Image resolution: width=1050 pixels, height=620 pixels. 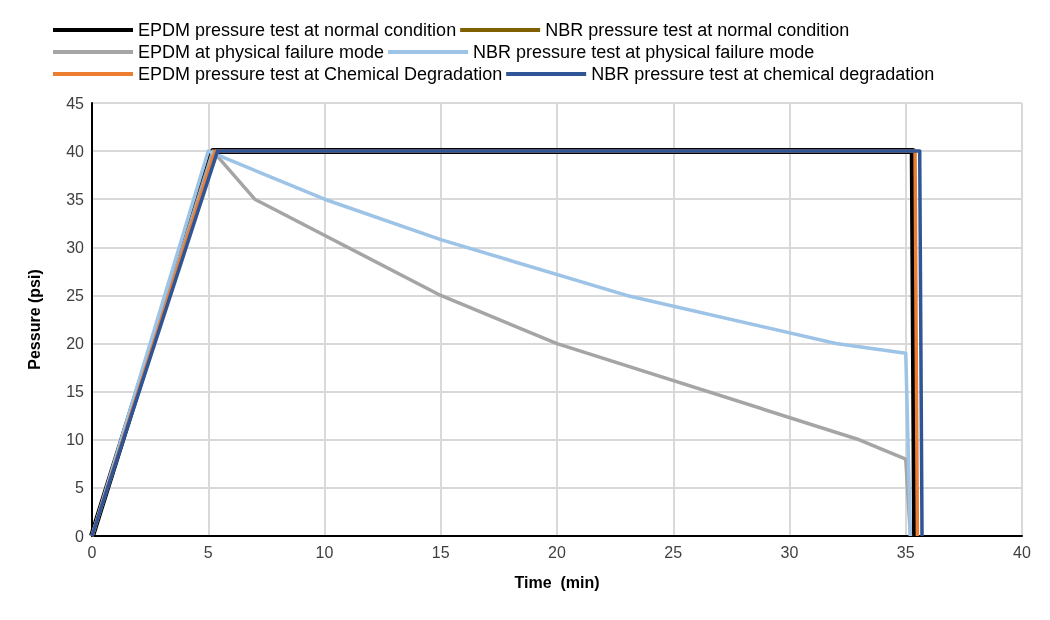 What do you see at coordinates (557, 582) in the screenshot?
I see `x-axis-title: Time (min)` at bounding box center [557, 582].